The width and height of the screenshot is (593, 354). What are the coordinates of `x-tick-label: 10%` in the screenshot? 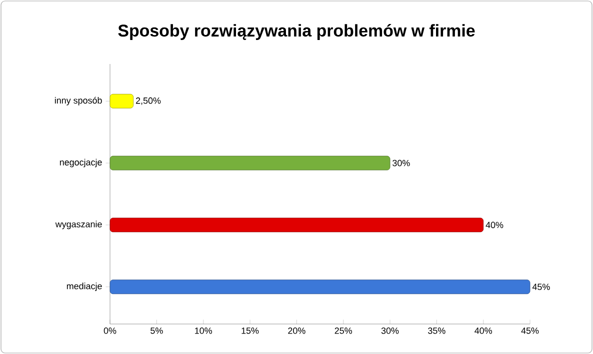 It's located at (203, 331).